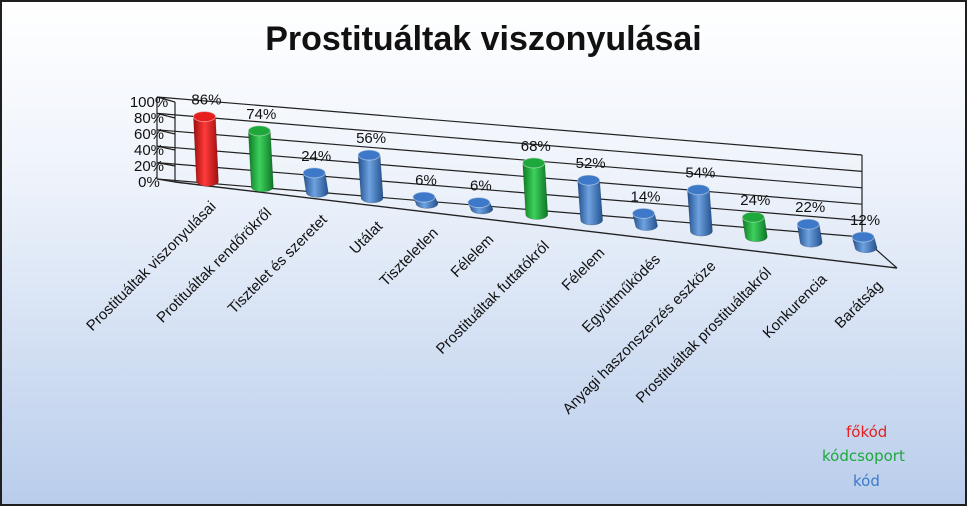 This screenshot has height=506, width=967. Describe the element at coordinates (261, 114) in the screenshot. I see `data-label: 74%` at that location.